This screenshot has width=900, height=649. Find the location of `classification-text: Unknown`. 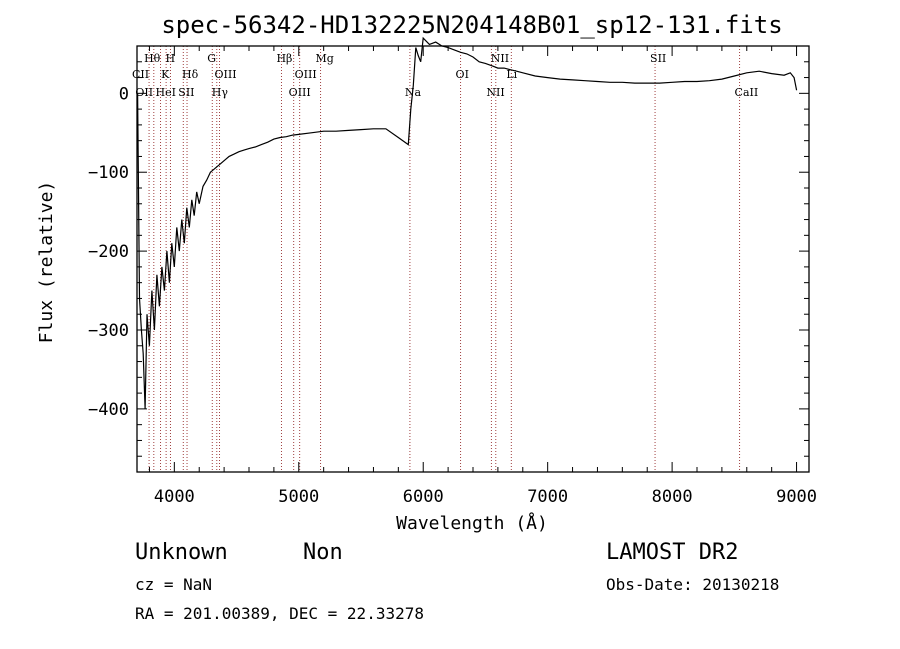

classification-text: Unknown is located at coordinates (181, 552).